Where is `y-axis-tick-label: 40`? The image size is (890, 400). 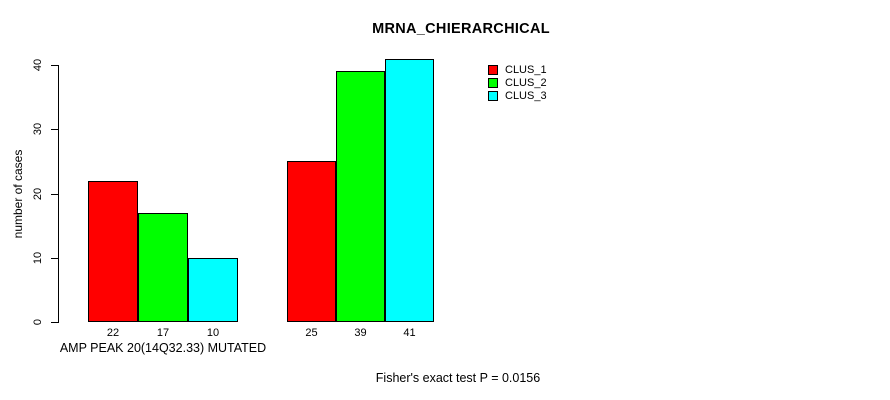
y-axis-tick-label: 40 is located at coordinates (38, 65).